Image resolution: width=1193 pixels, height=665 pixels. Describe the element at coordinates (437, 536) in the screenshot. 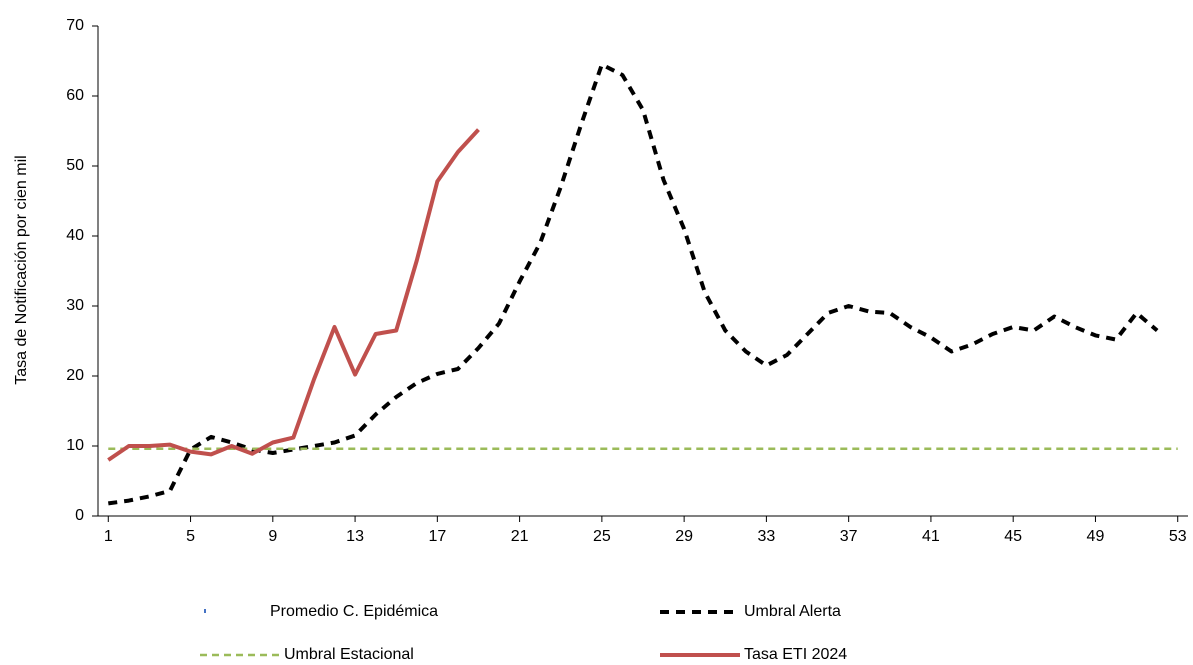

I see `x-tick-label: 17` at that location.